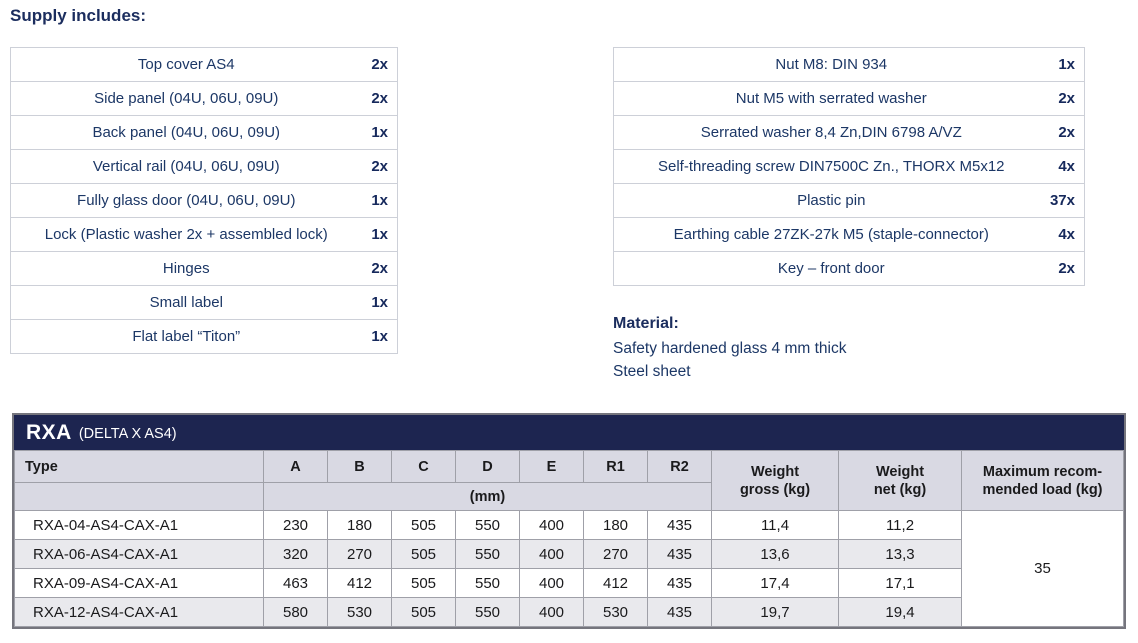  What do you see at coordinates (551, 466) in the screenshot?
I see `col-header-e: E` at bounding box center [551, 466].